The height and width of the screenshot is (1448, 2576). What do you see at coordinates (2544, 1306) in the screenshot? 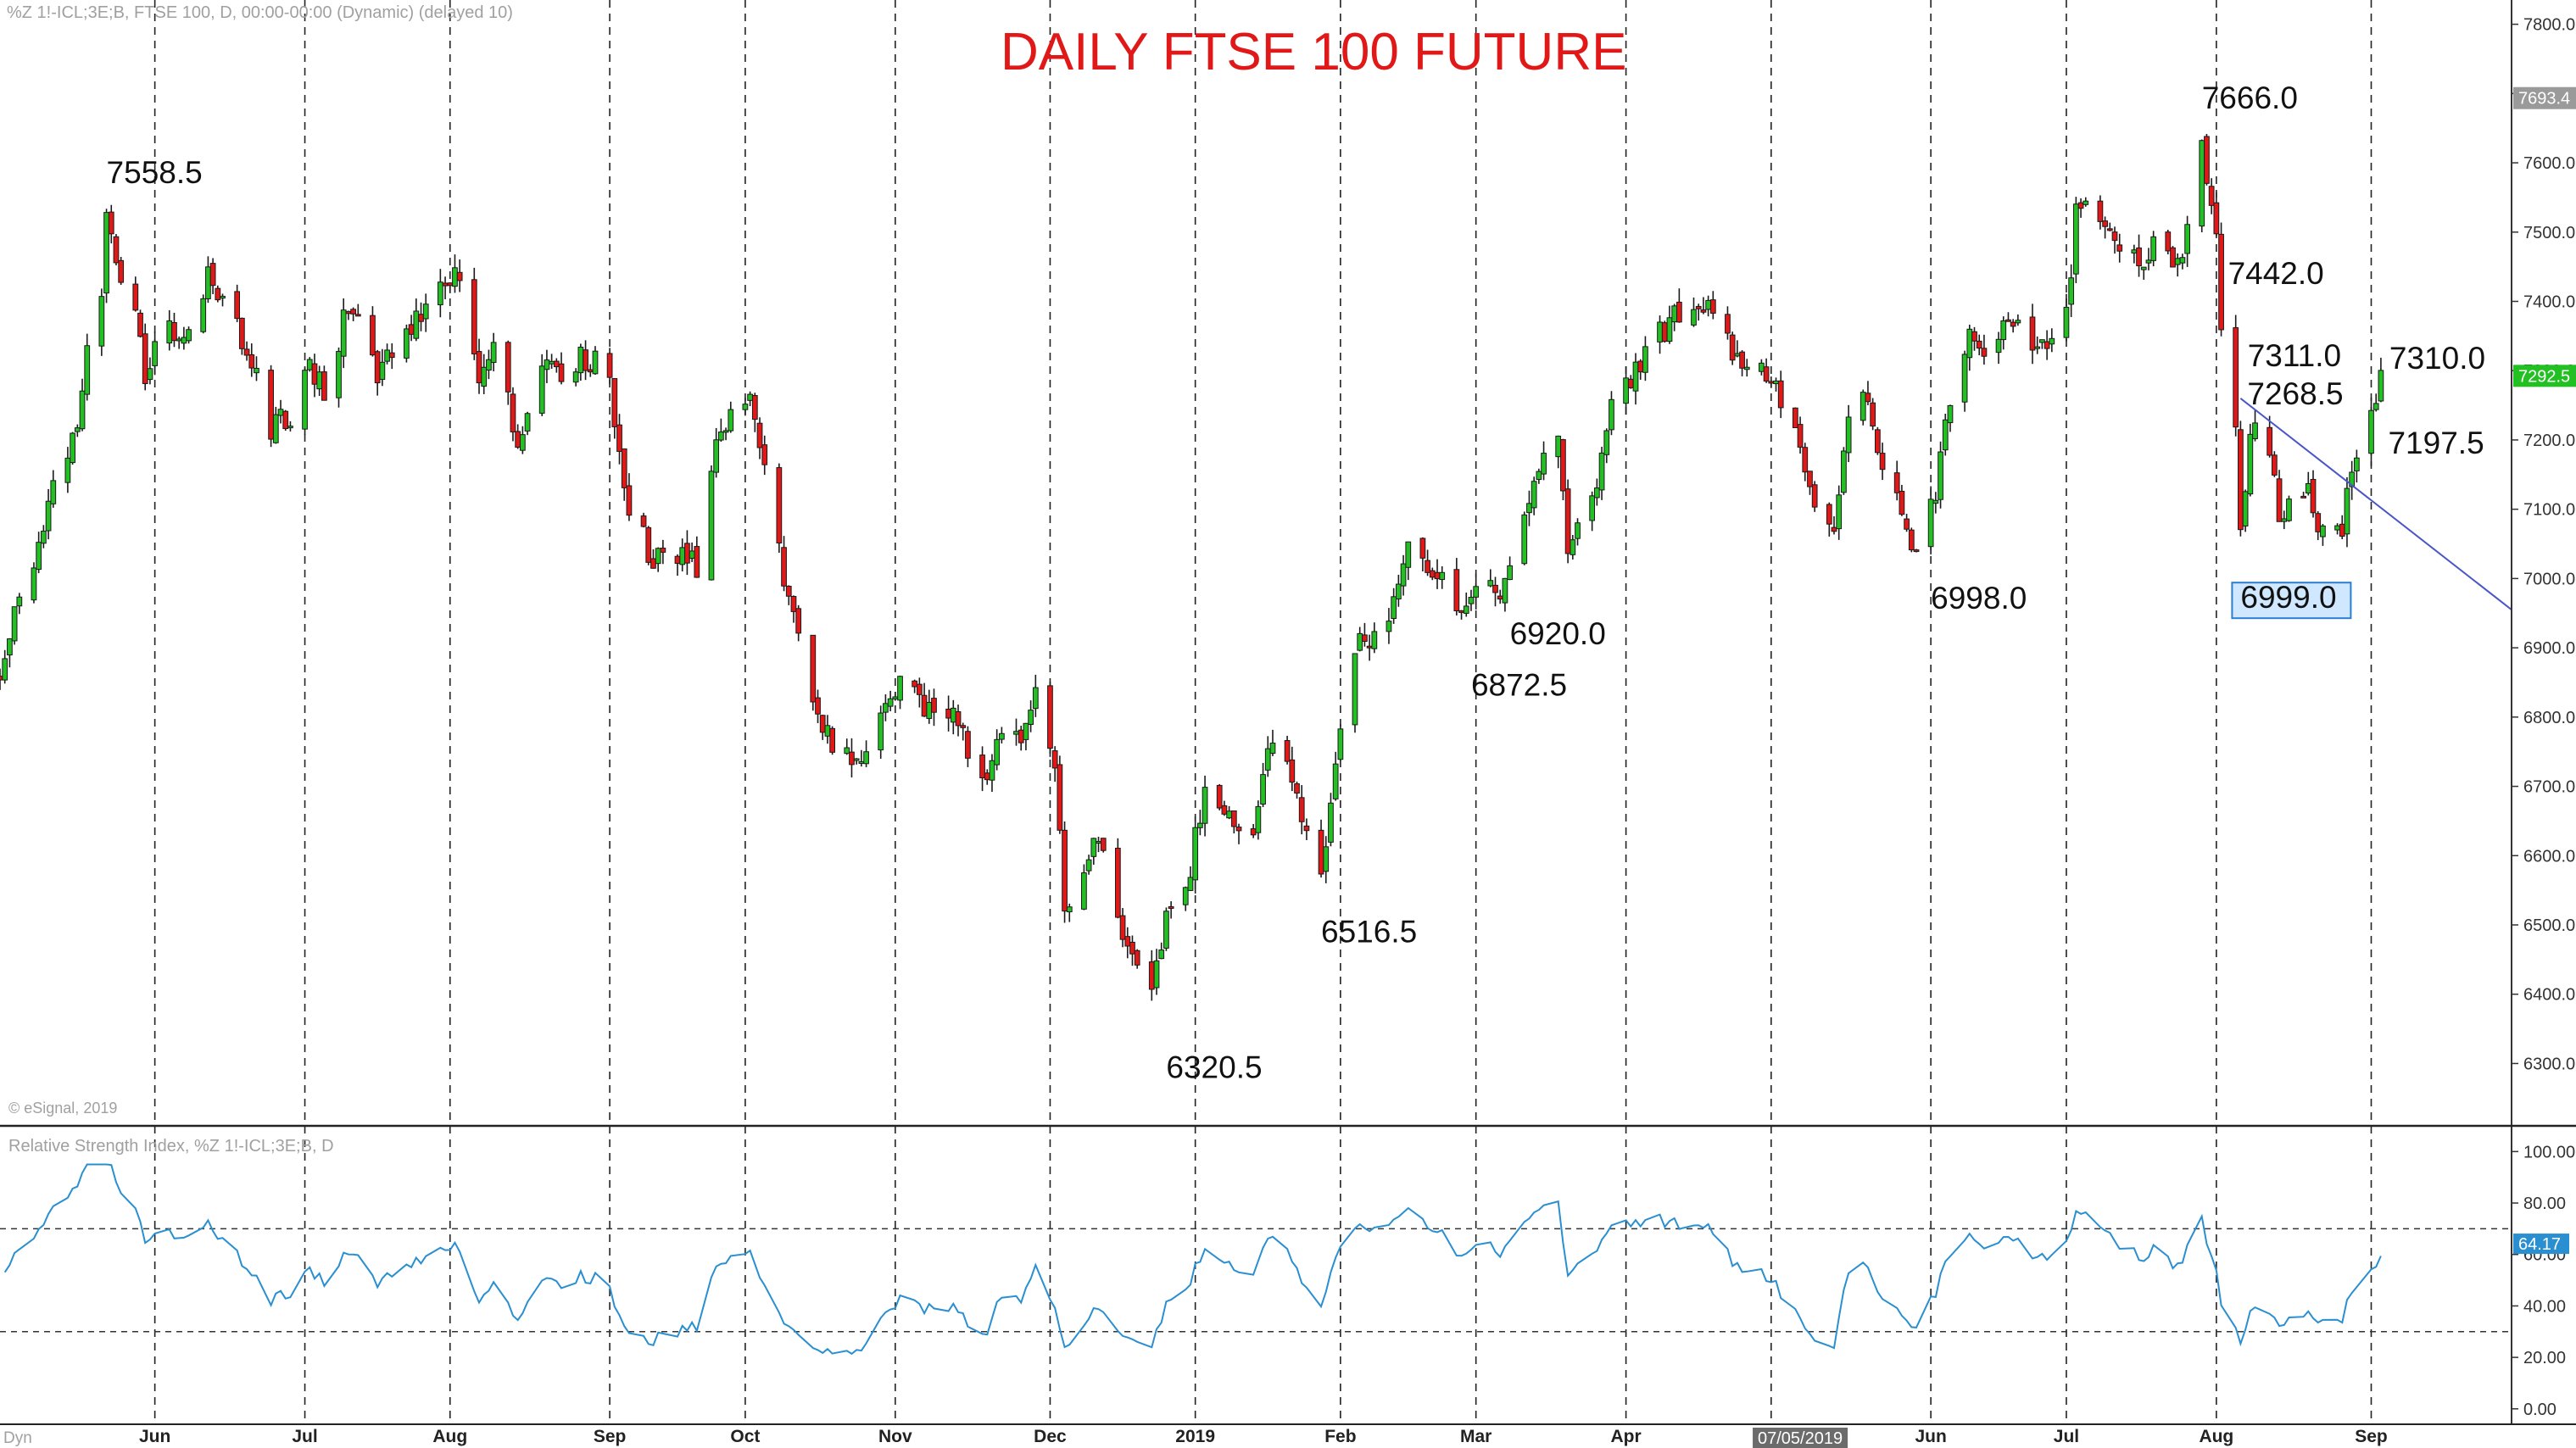
I see `rsi-tick-label: 40.00` at bounding box center [2544, 1306].